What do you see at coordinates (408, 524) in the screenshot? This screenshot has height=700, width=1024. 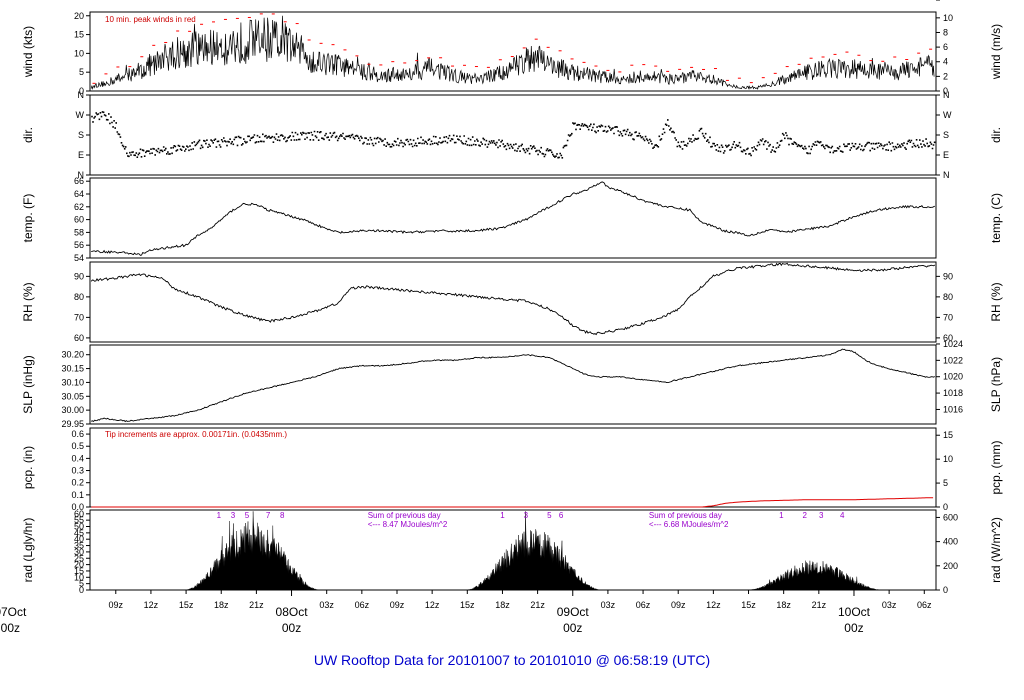 I see `day-total-value: <--- 8.47 MJoules/m^2` at bounding box center [408, 524].